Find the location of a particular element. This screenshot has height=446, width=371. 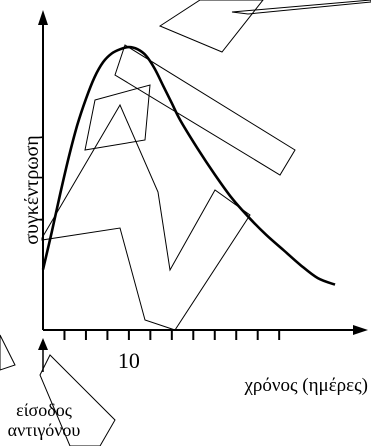

x-tick-labels: 10 is located at coordinates (129, 360).